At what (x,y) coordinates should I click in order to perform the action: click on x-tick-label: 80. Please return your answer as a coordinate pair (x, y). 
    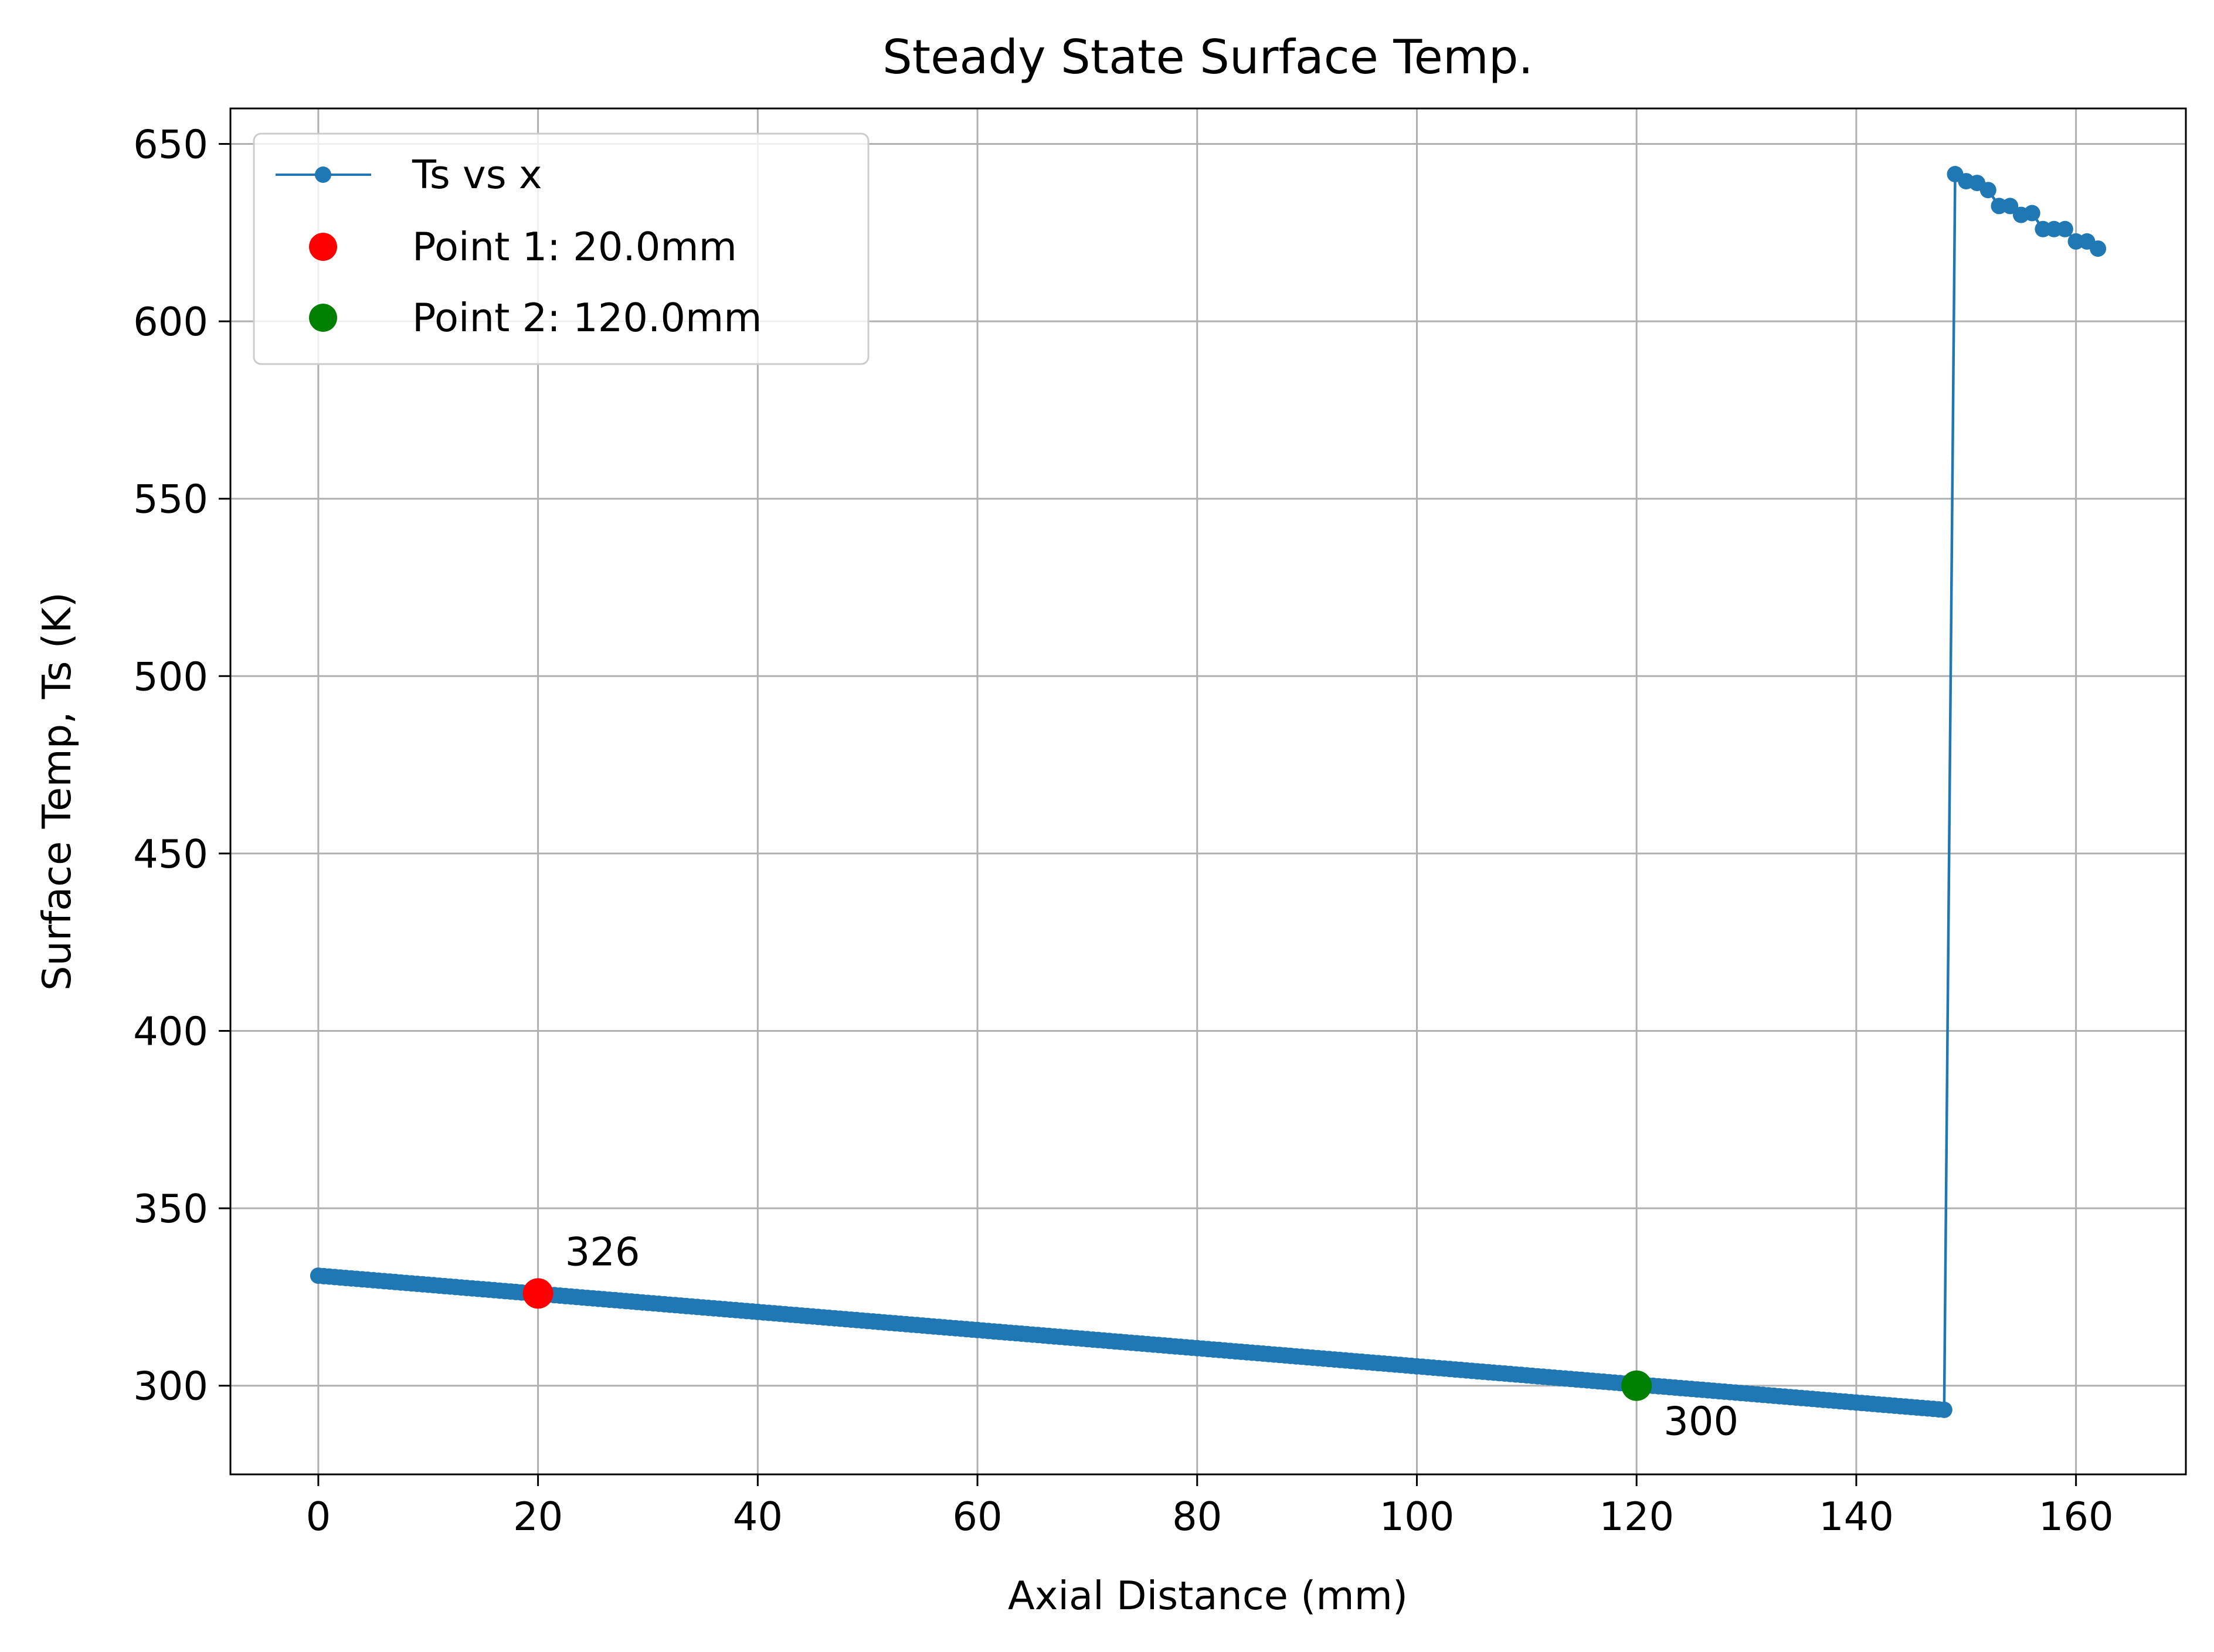
    Looking at the image, I should click on (1197, 1516).